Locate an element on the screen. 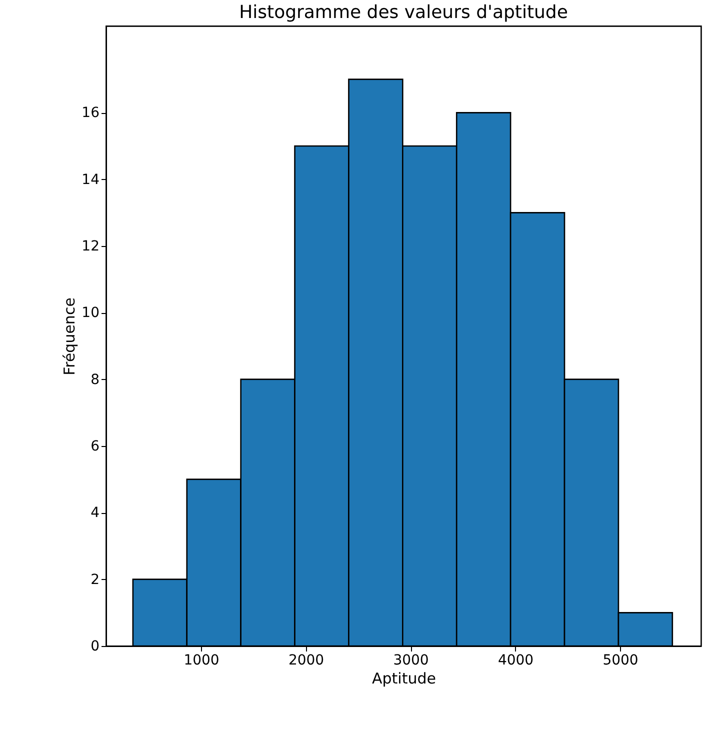 The width and height of the screenshot is (724, 751). y-tick-label: 14 is located at coordinates (91, 180).